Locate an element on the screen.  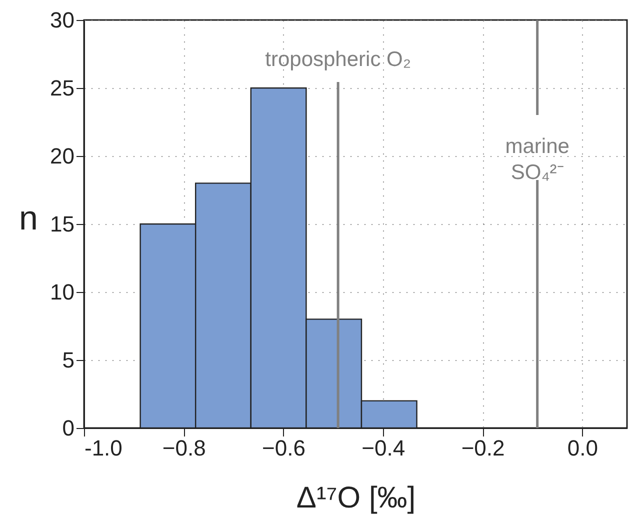
x-tick-label: 0.0 is located at coordinates (582, 448).